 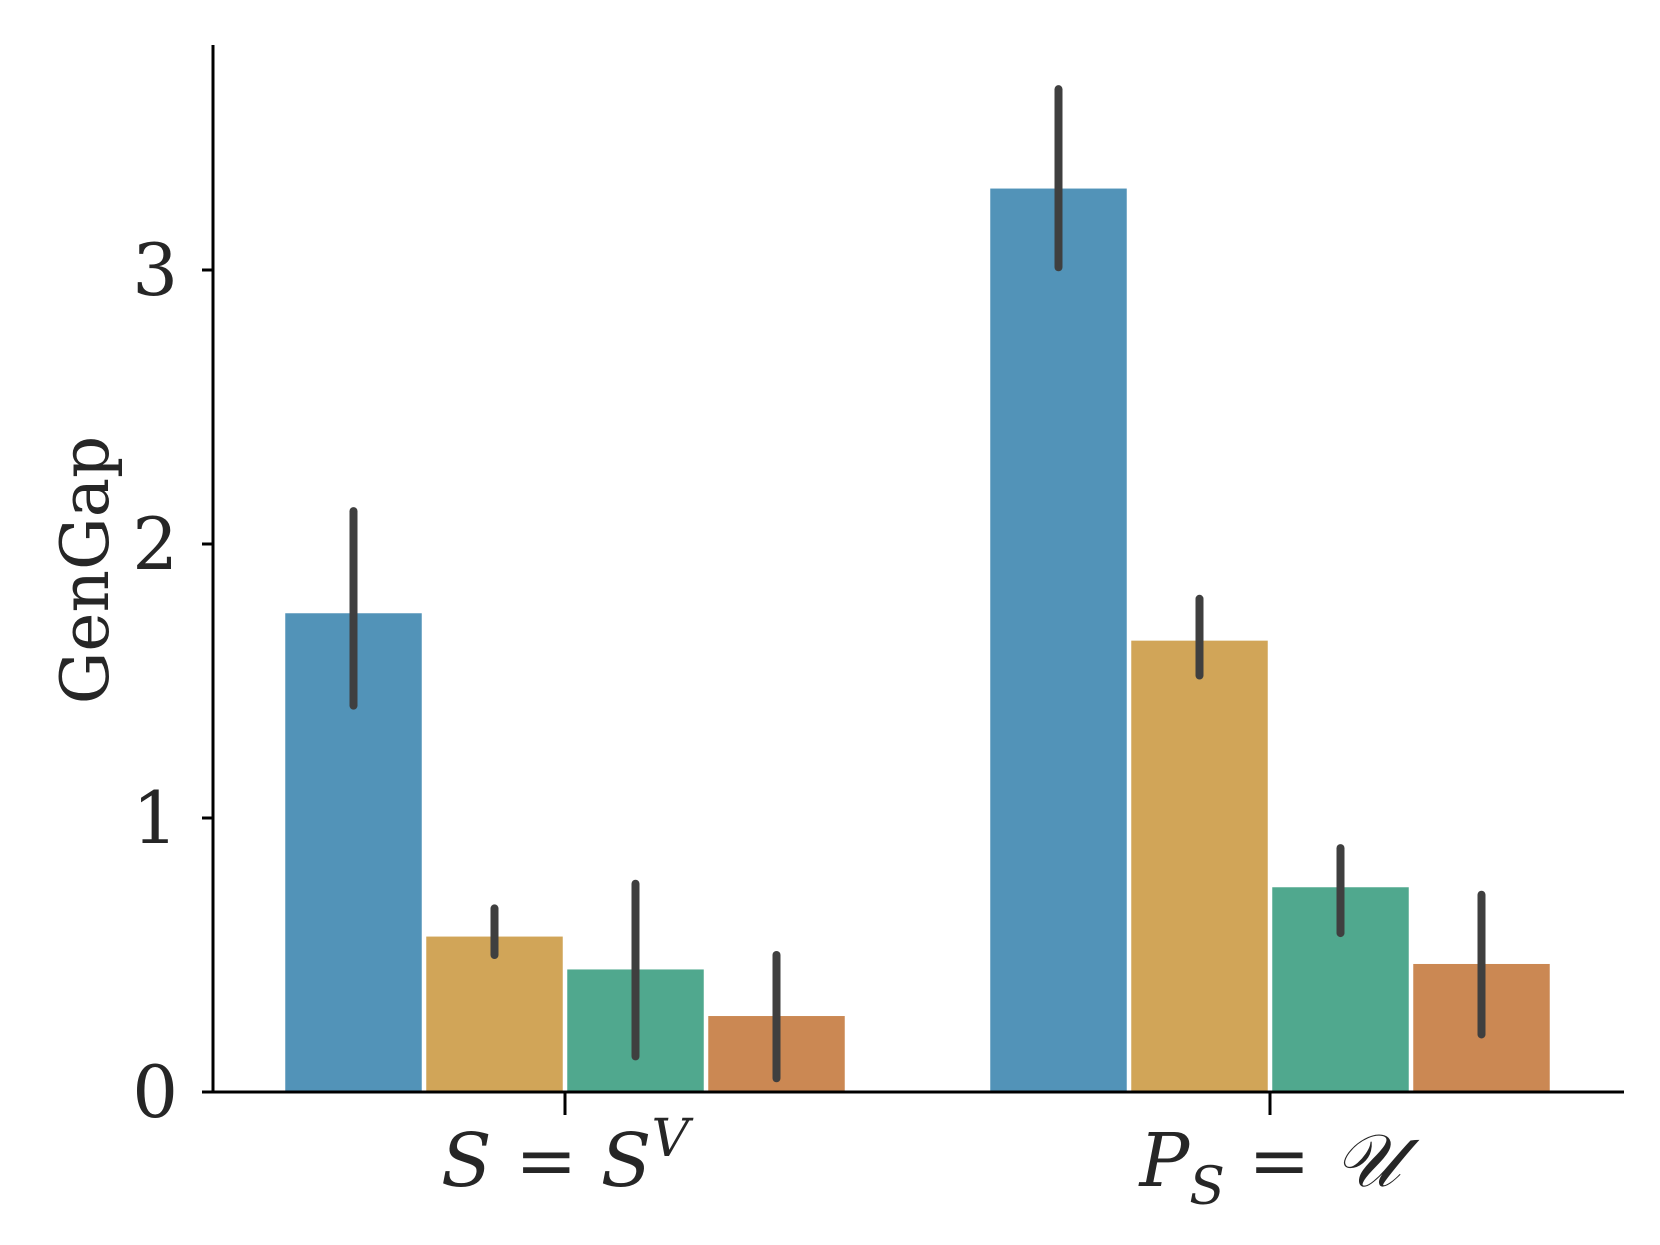 What do you see at coordinates (172, 681) in the screenshot?
I see `y-ticks: 0 1 2 3` at bounding box center [172, 681].